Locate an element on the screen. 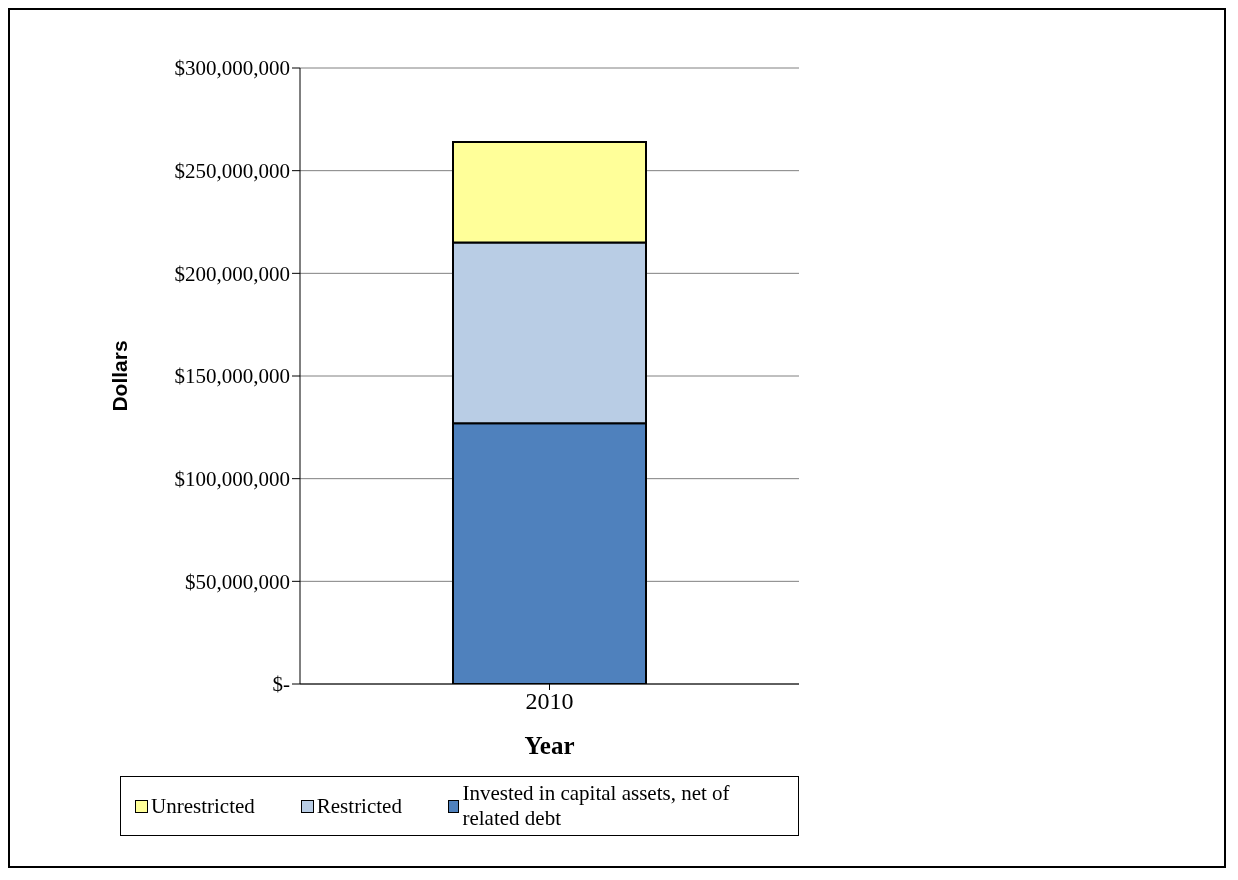 This screenshot has width=1238, height=880. y-tick-label: $250,000,000 is located at coordinates (232, 171).